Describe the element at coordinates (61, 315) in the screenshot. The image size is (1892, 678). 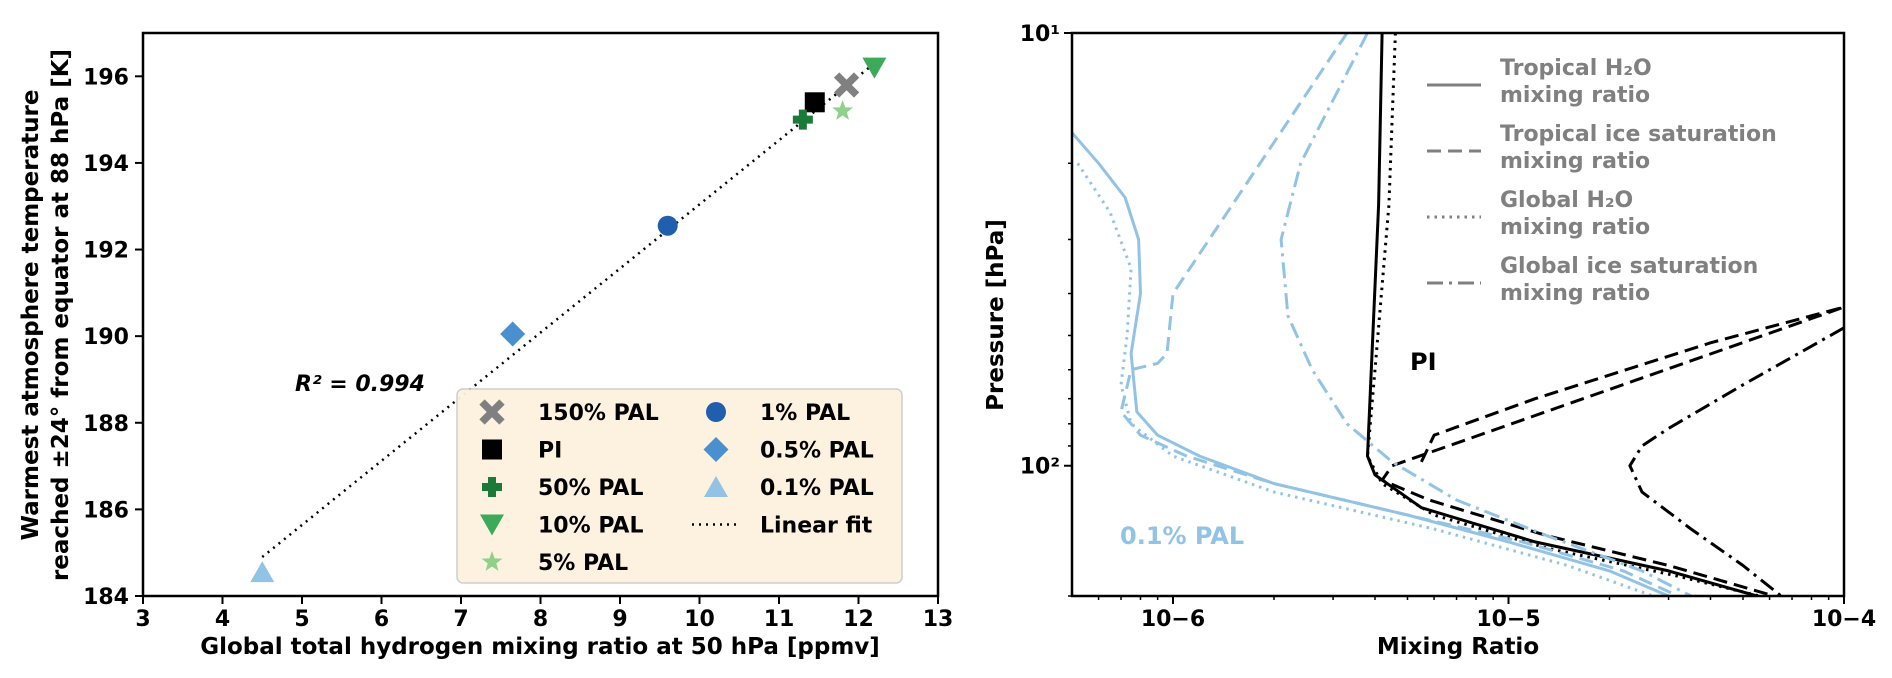
I see `left-y-axis-label-line2: reached ±24° from equator at 88 hPa [K]` at that location.